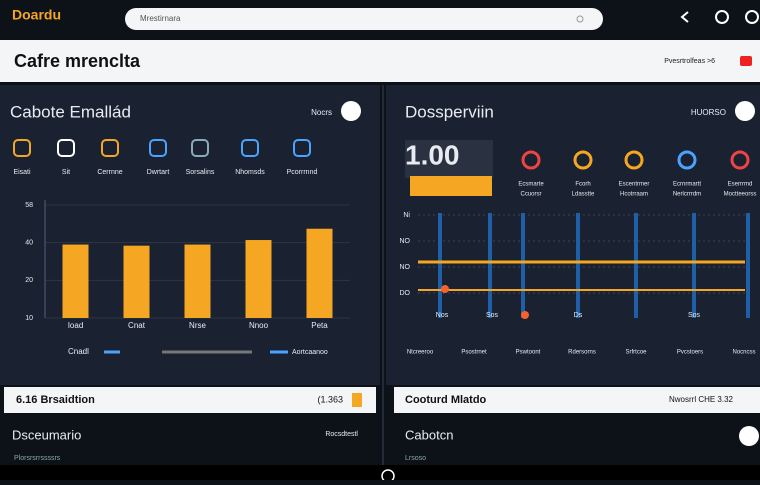 This screenshot has height=485, width=760. I want to click on left-section-sub: Plorsrsrrssssrs, so click(37, 458).